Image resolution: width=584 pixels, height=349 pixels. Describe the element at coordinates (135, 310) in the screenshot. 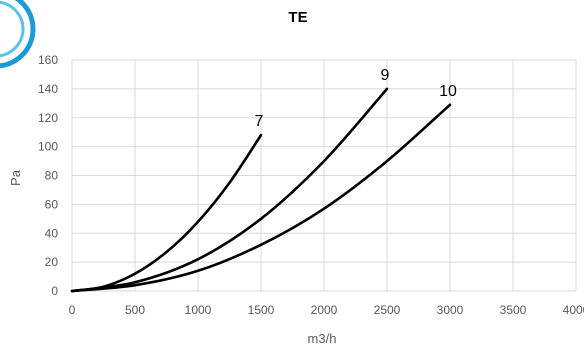

I see `x-tick-label: 500` at that location.